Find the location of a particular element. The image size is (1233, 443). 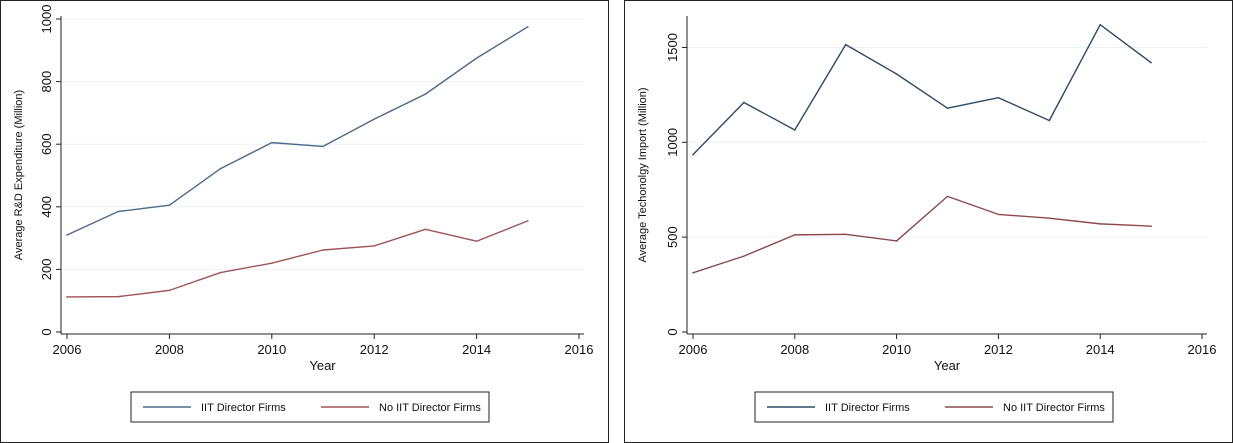

y-tick-label-1: 200 is located at coordinates (46, 270).